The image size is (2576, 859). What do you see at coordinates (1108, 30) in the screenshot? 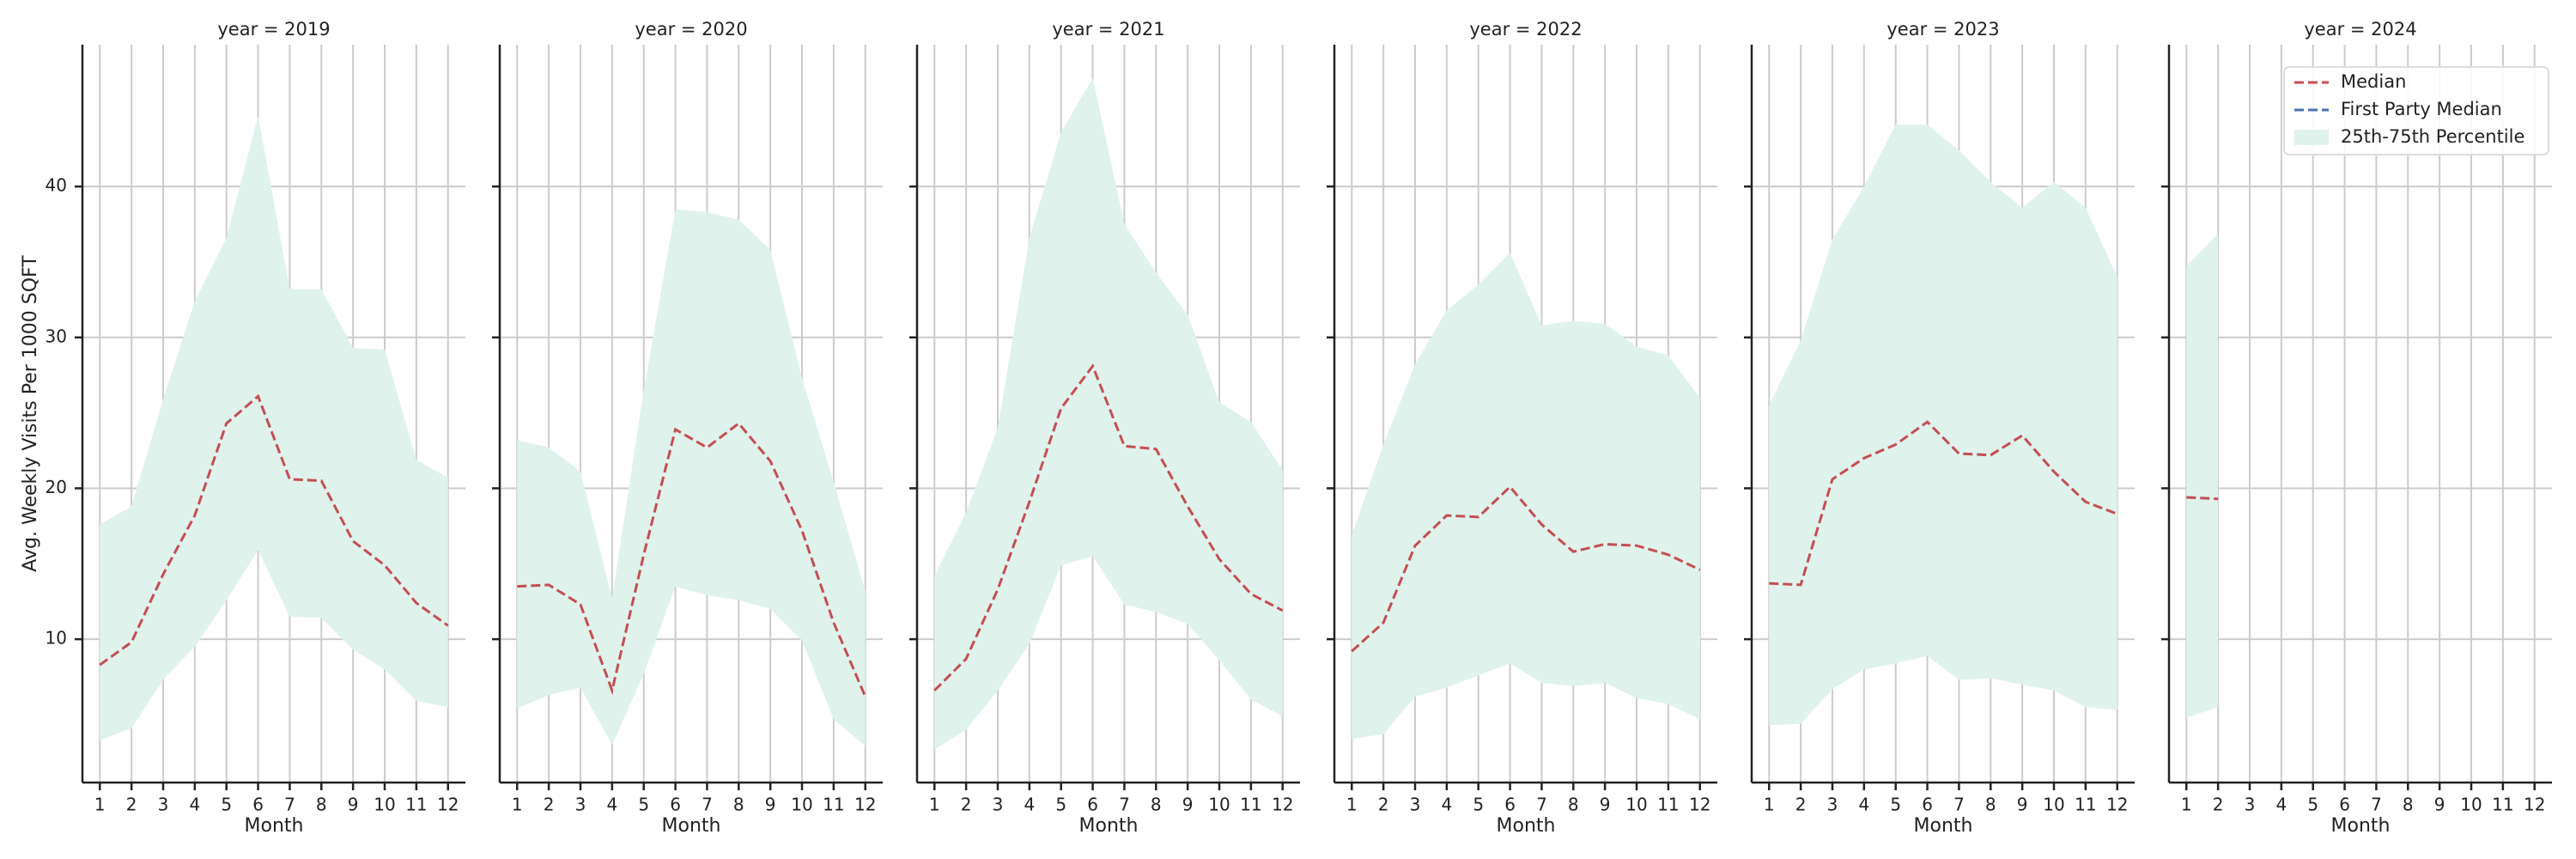
I see `facet-title: year = 2021` at bounding box center [1108, 30].